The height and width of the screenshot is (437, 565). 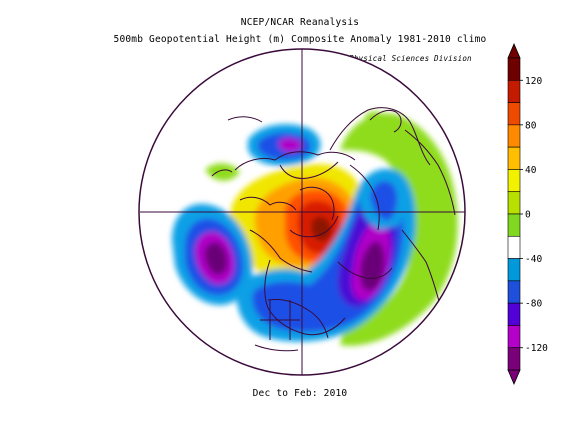 I want to click on colorbar-bottom-arrow, so click(x=514, y=377).